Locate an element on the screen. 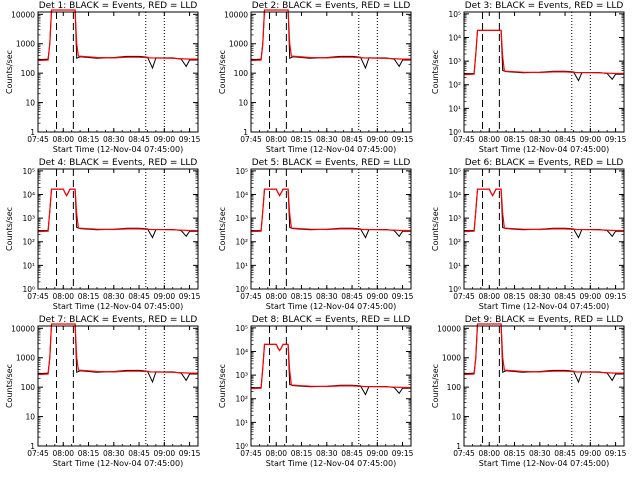 This screenshot has width=640, height=480. det1-xtick-label: 08:45 is located at coordinates (139, 139).